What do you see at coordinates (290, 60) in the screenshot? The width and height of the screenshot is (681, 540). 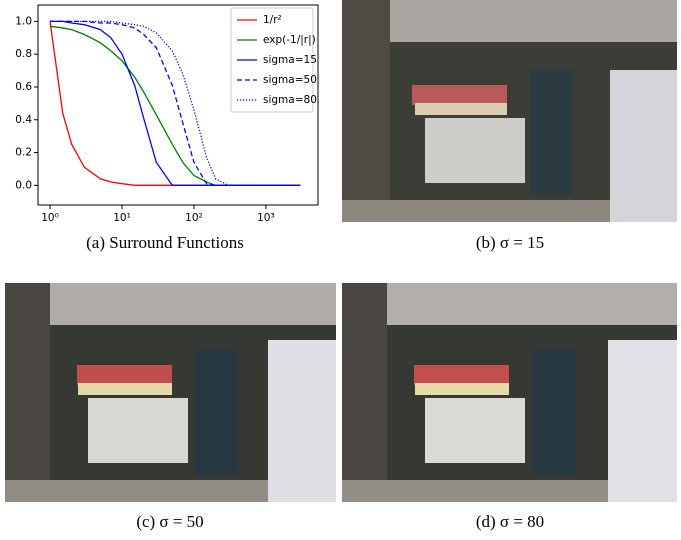 I see `legend-label: sigma=15` at bounding box center [290, 60].